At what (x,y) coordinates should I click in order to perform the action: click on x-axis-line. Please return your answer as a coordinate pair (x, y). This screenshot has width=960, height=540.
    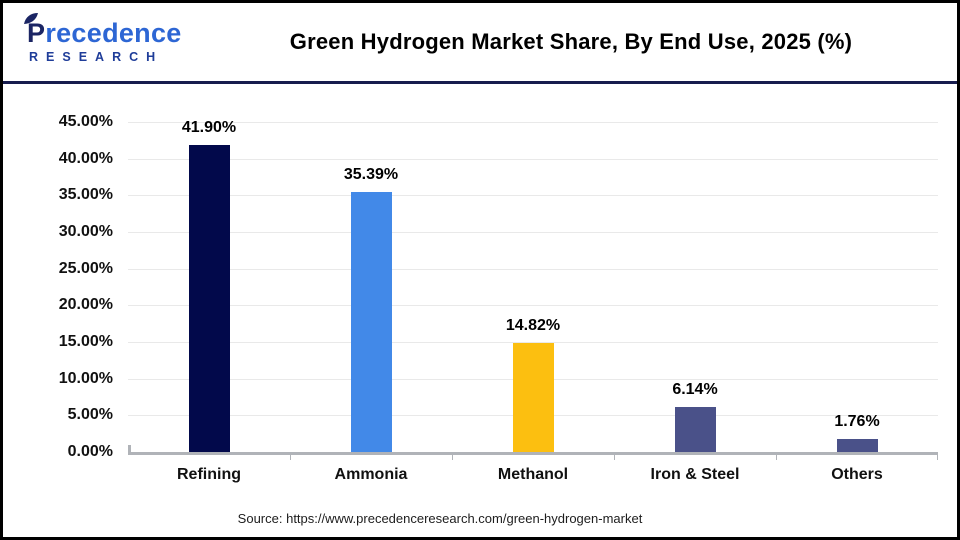
    Looking at the image, I should click on (533, 453).